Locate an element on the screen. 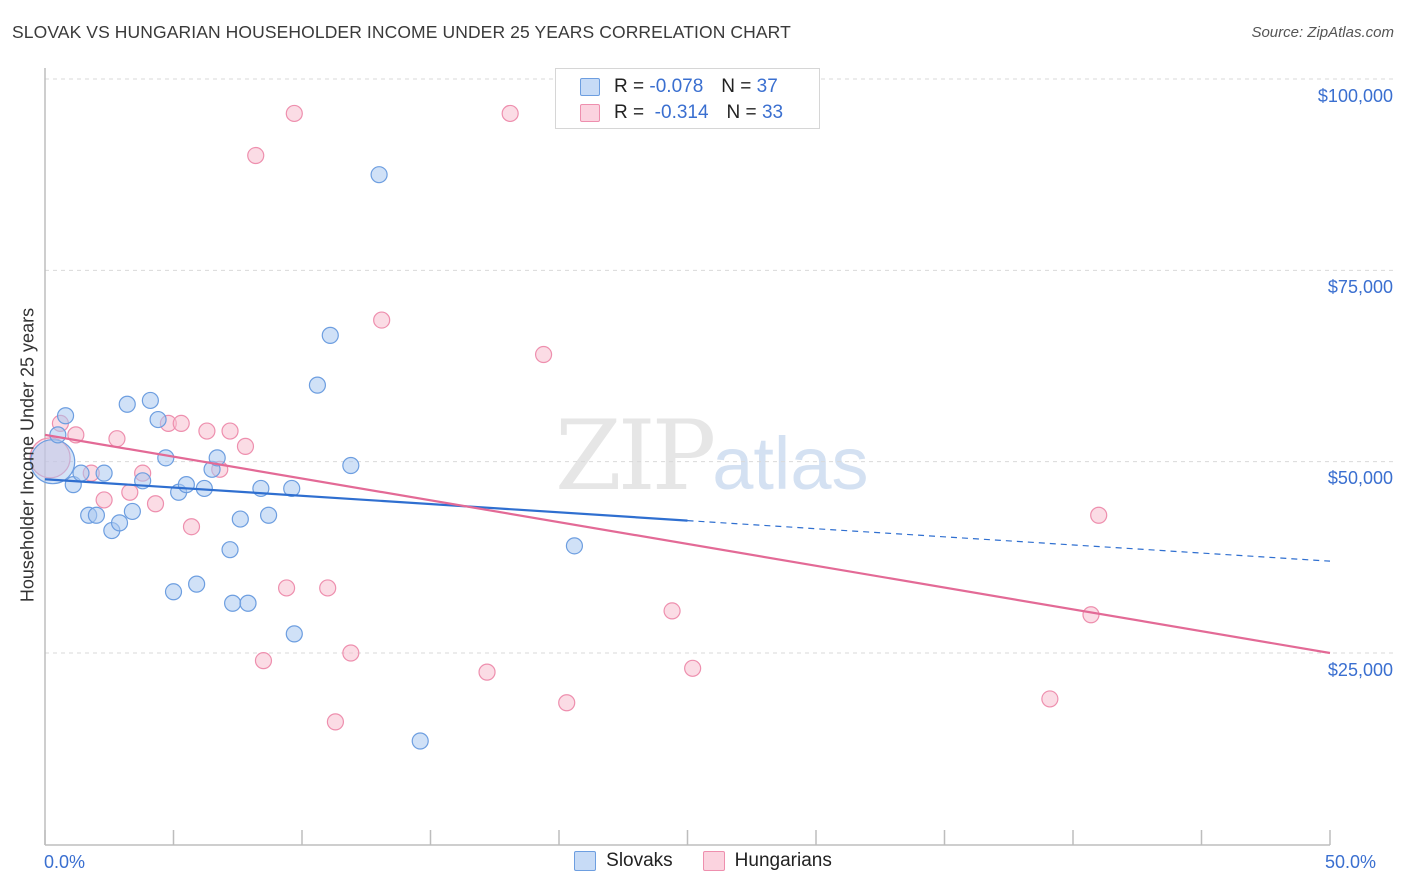 This screenshot has width=1406, height=892. legend-item-slovaks: Slovaks is located at coordinates (623, 861).